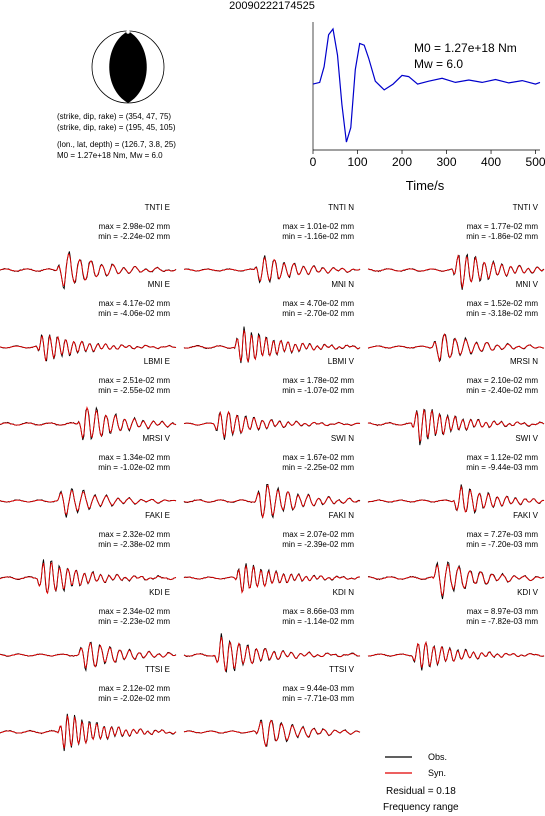 This screenshot has height=816, width=545. I want to click on min-amplitude-label: min = -9.44e-03 mm, so click(502, 467).